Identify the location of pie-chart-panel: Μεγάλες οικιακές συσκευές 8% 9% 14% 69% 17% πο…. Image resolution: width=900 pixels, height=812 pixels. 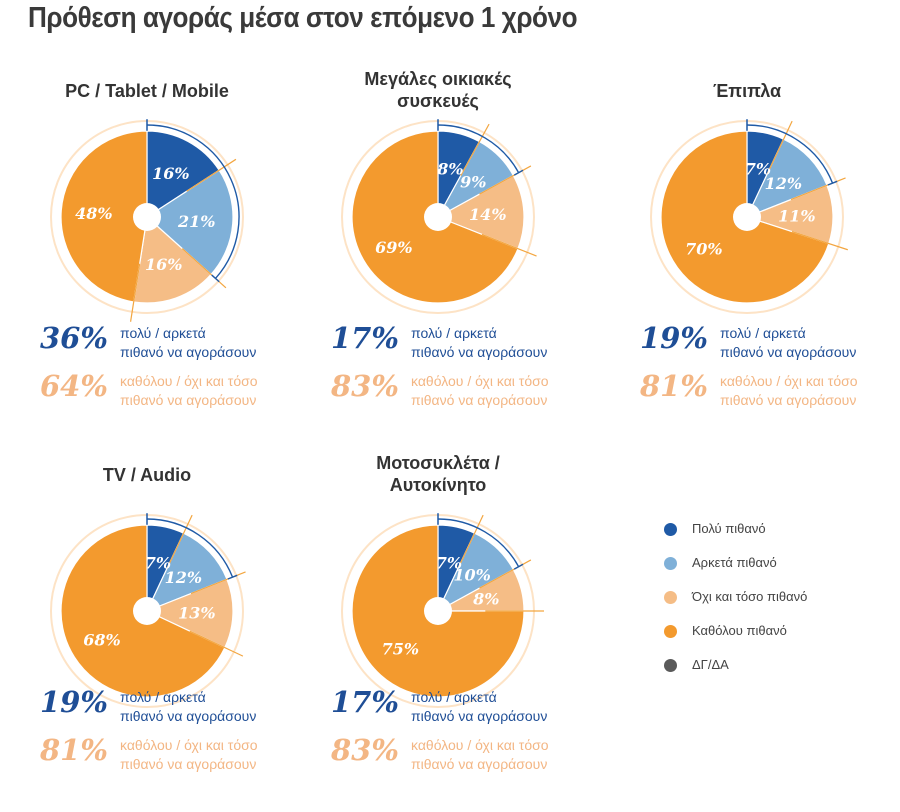
(476, 241).